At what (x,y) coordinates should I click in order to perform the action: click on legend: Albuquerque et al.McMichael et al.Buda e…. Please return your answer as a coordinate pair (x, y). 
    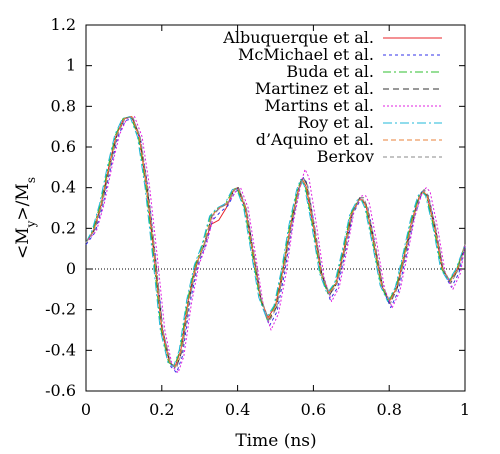
    Looking at the image, I should click on (332, 97).